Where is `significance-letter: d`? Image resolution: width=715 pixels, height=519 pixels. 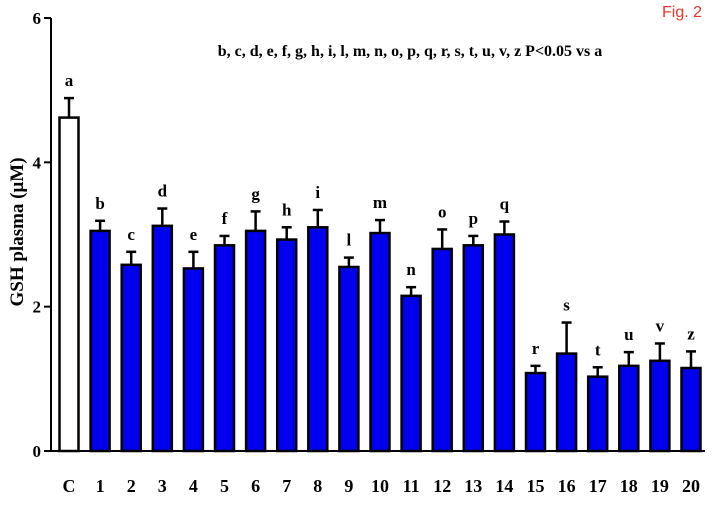
significance-letter: d is located at coordinates (163, 191).